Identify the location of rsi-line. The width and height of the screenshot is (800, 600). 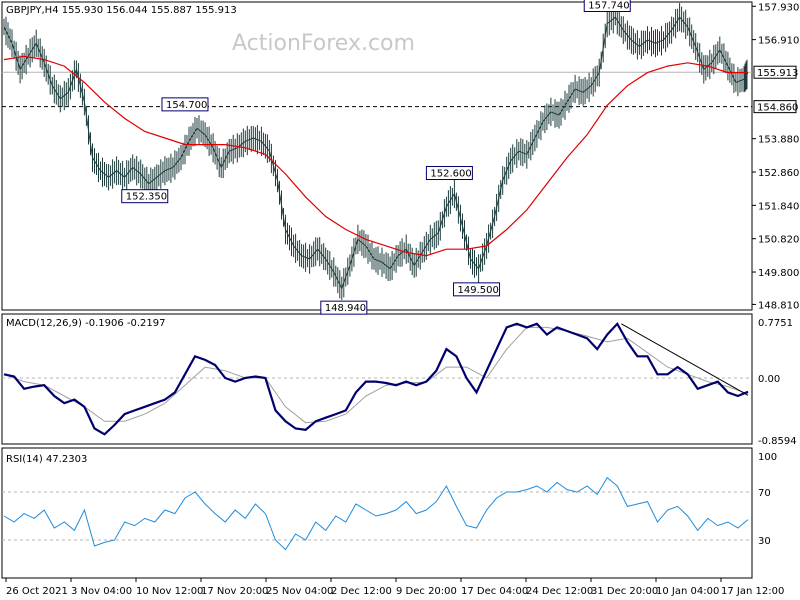
(376, 513).